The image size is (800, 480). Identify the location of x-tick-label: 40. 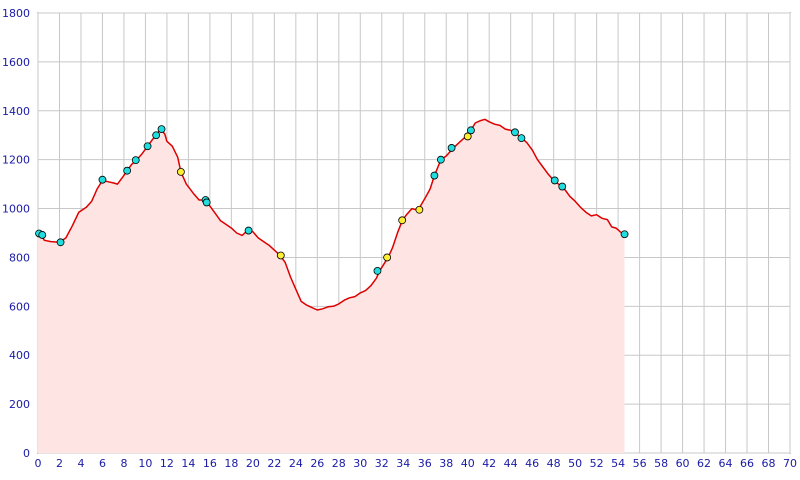
(468, 463).